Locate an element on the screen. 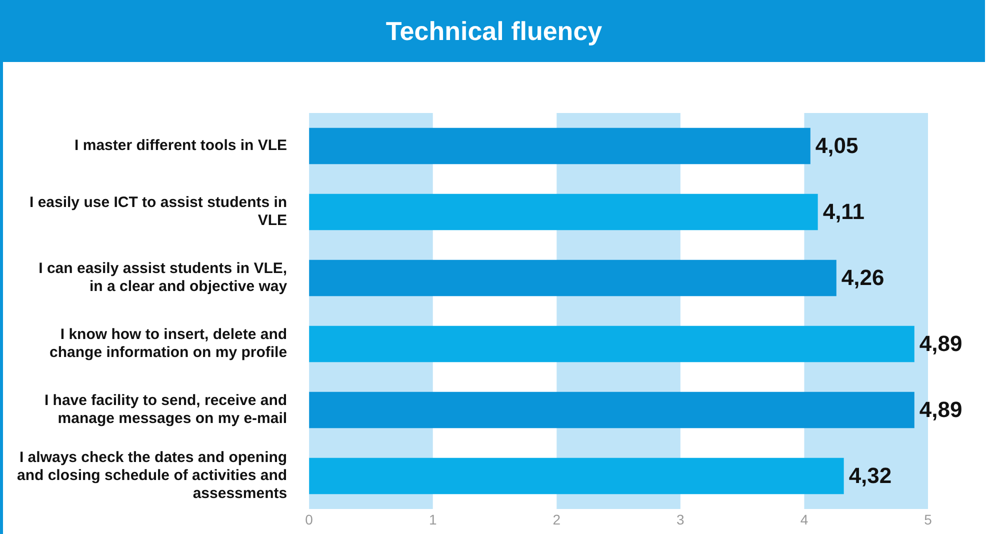 The width and height of the screenshot is (991, 534). y-tick-label: I can easily assist students in VLE, in a clear and objective way is located at coordinates (163, 278).